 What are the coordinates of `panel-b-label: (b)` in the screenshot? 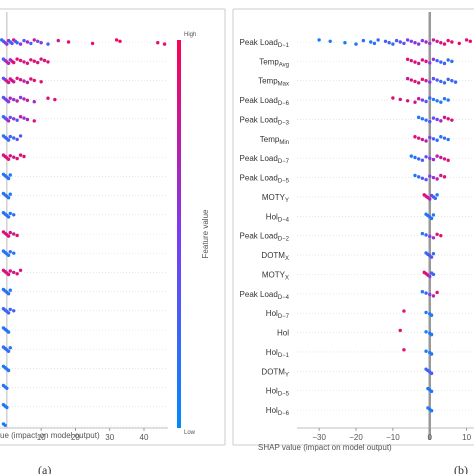 It's located at (461, 468).